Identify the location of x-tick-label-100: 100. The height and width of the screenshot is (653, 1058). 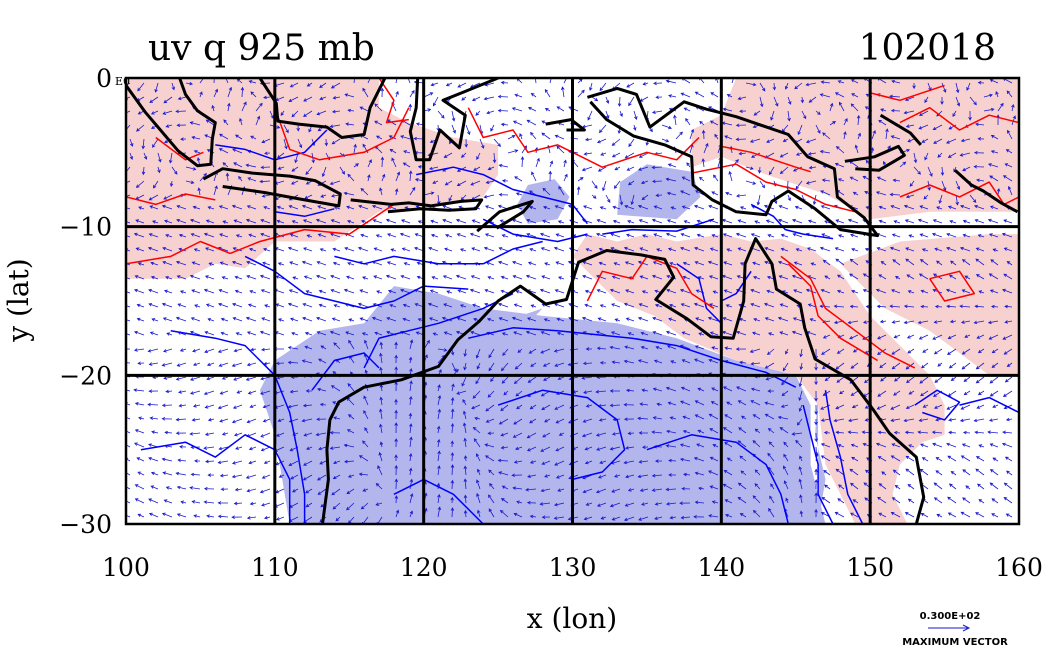
(126, 567).